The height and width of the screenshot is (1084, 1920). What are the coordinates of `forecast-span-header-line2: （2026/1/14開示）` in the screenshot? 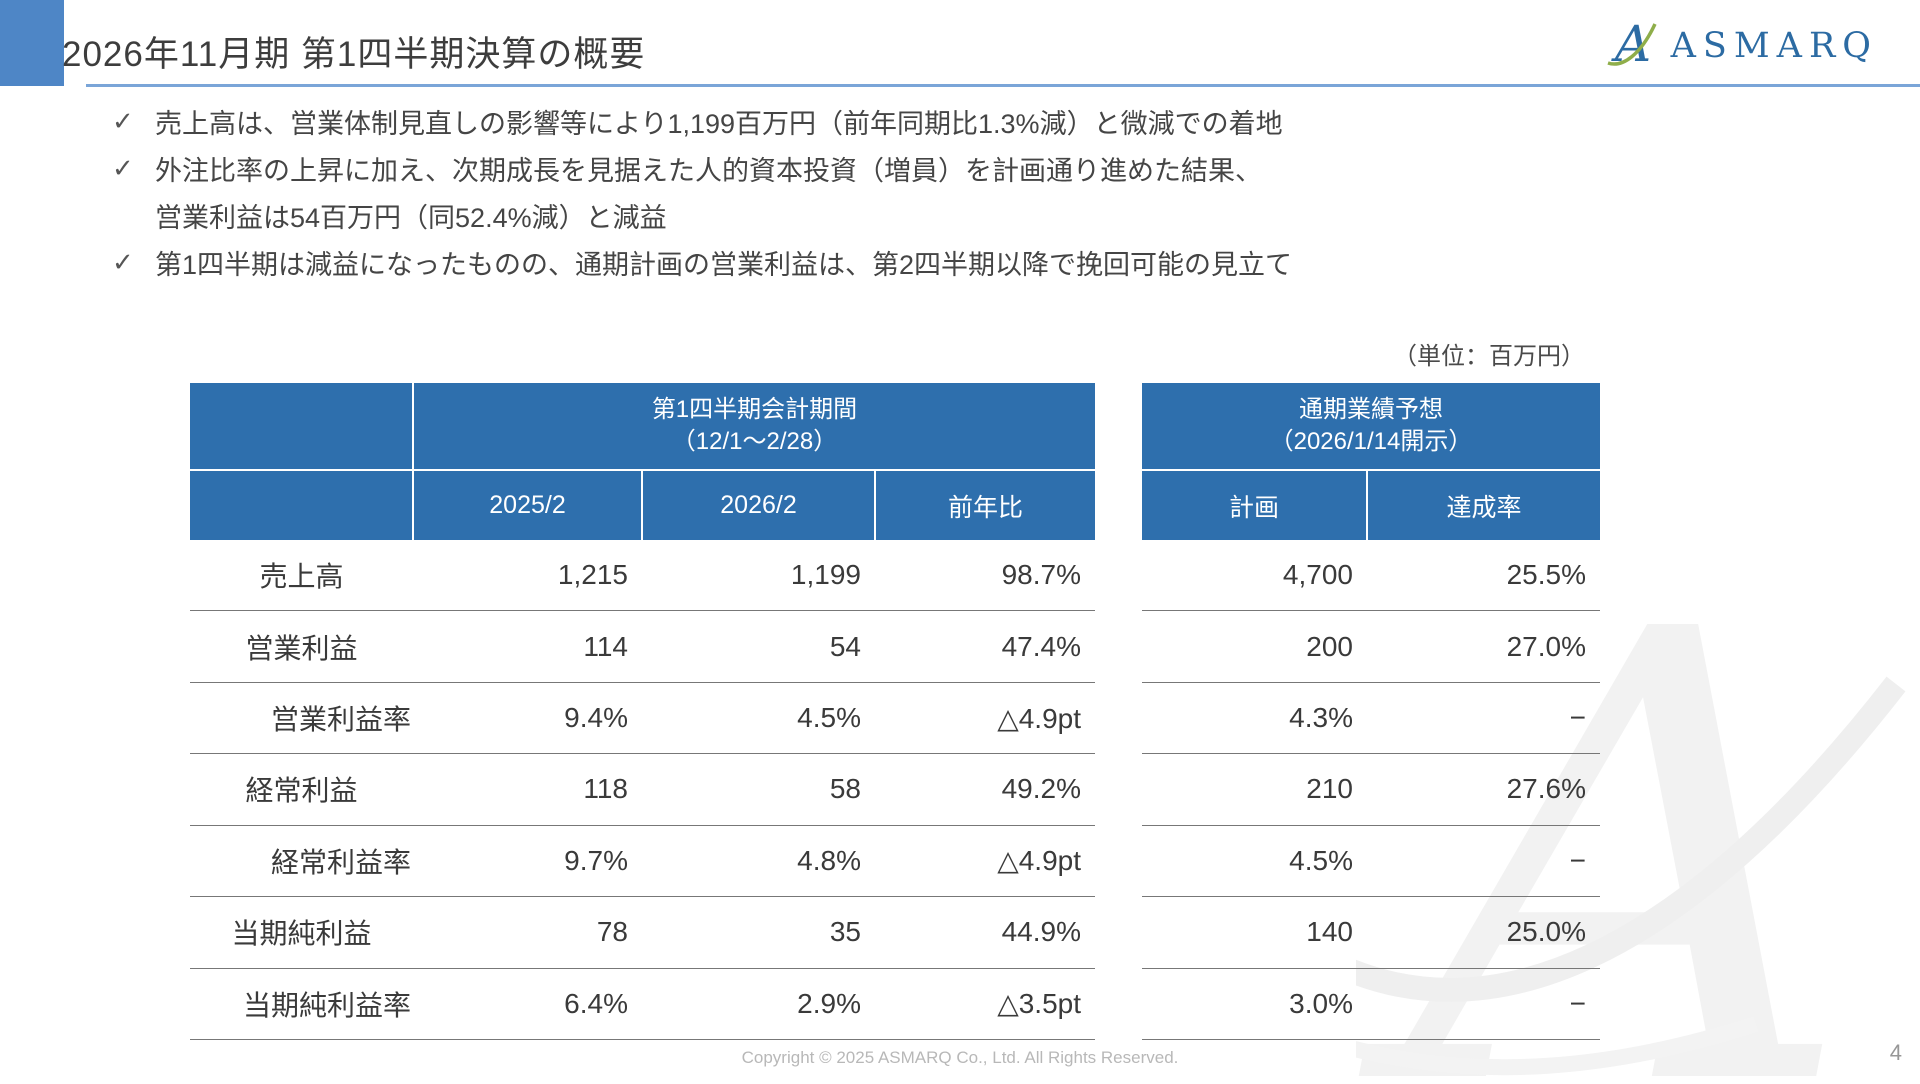 It's located at (1371, 441).